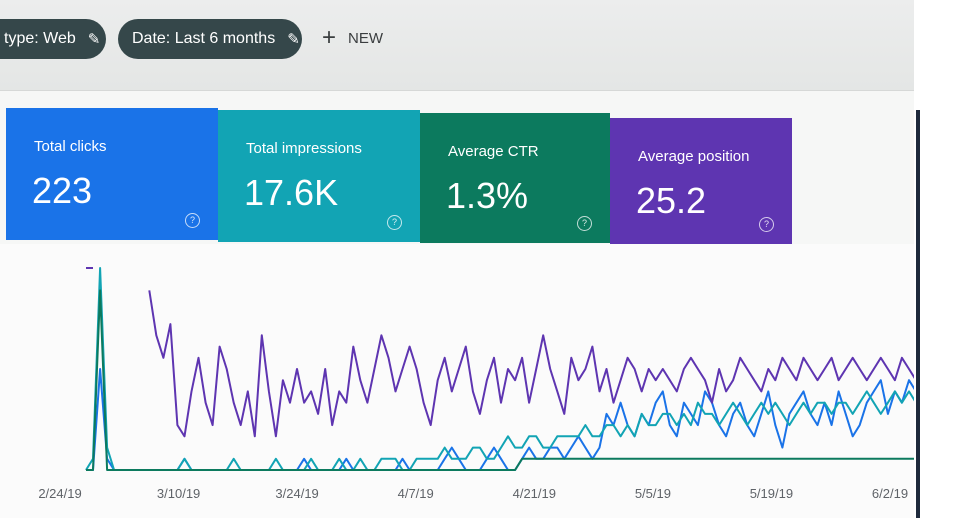 The width and height of the screenshot is (954, 518). What do you see at coordinates (329, 37) in the screenshot?
I see `plus-icon: +` at bounding box center [329, 37].